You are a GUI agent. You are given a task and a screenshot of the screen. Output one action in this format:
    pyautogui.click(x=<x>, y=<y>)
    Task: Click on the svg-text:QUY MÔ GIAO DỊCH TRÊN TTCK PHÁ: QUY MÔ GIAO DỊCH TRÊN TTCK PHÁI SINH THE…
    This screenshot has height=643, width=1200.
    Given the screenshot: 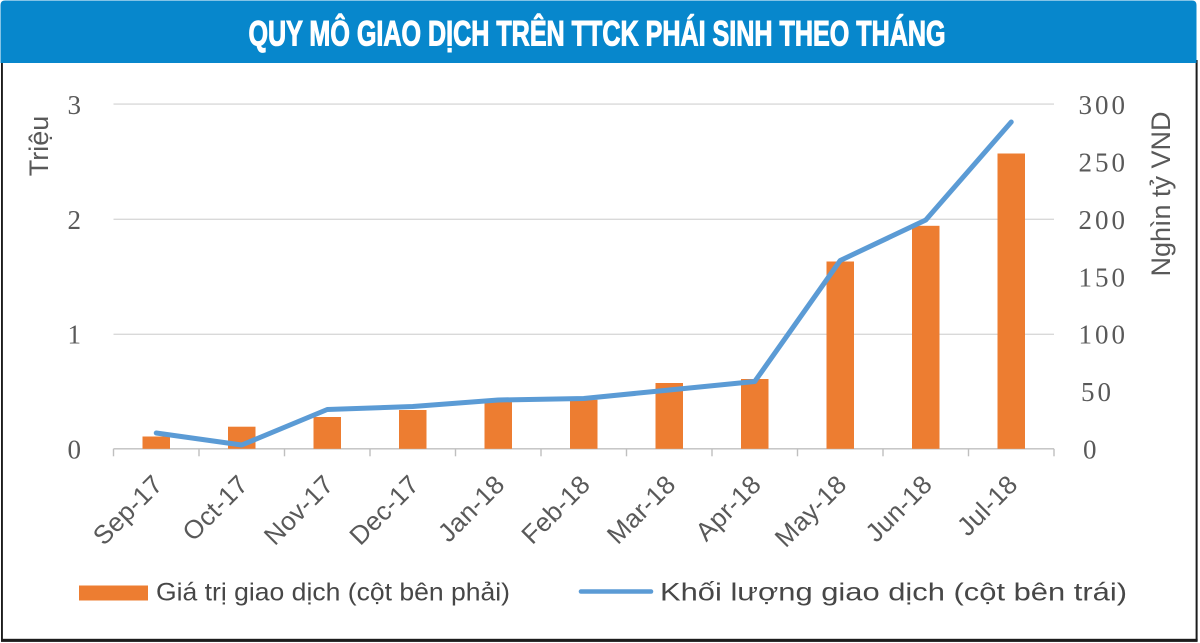 What is the action you would take?
    pyautogui.click(x=597, y=34)
    